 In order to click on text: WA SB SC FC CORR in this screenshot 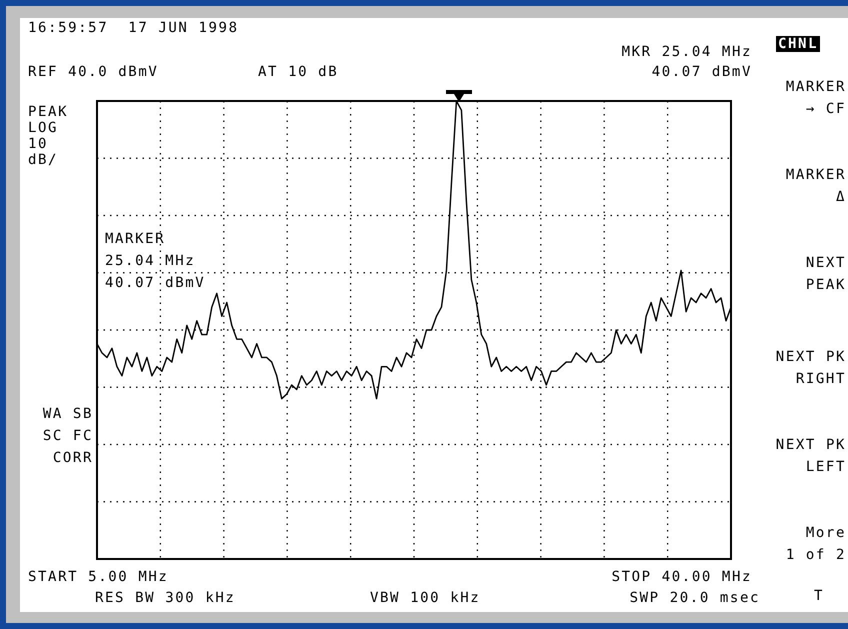, I will do `click(67, 436)`.